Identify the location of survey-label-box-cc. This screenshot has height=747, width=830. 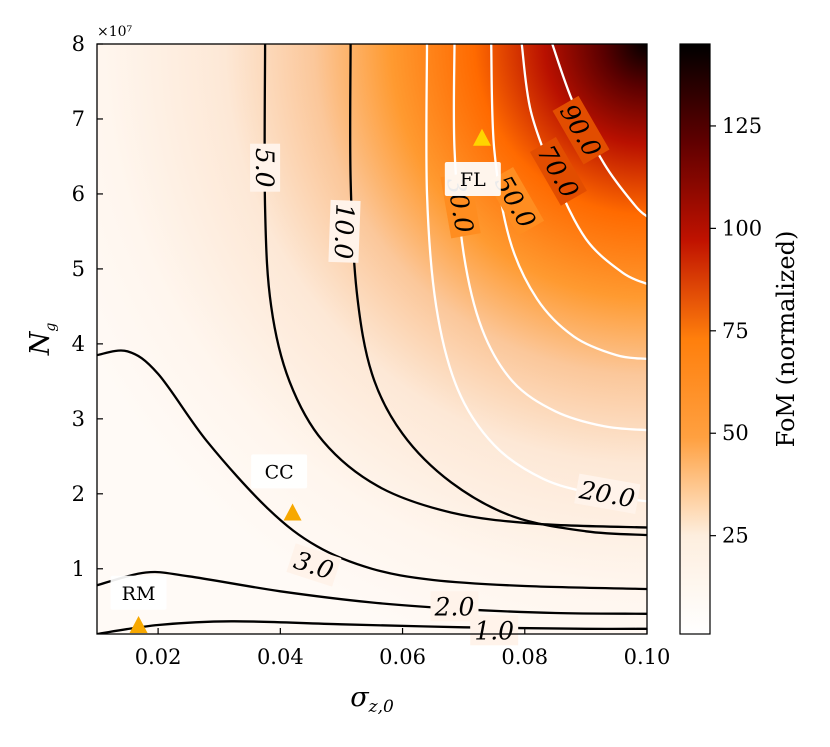
(279, 471).